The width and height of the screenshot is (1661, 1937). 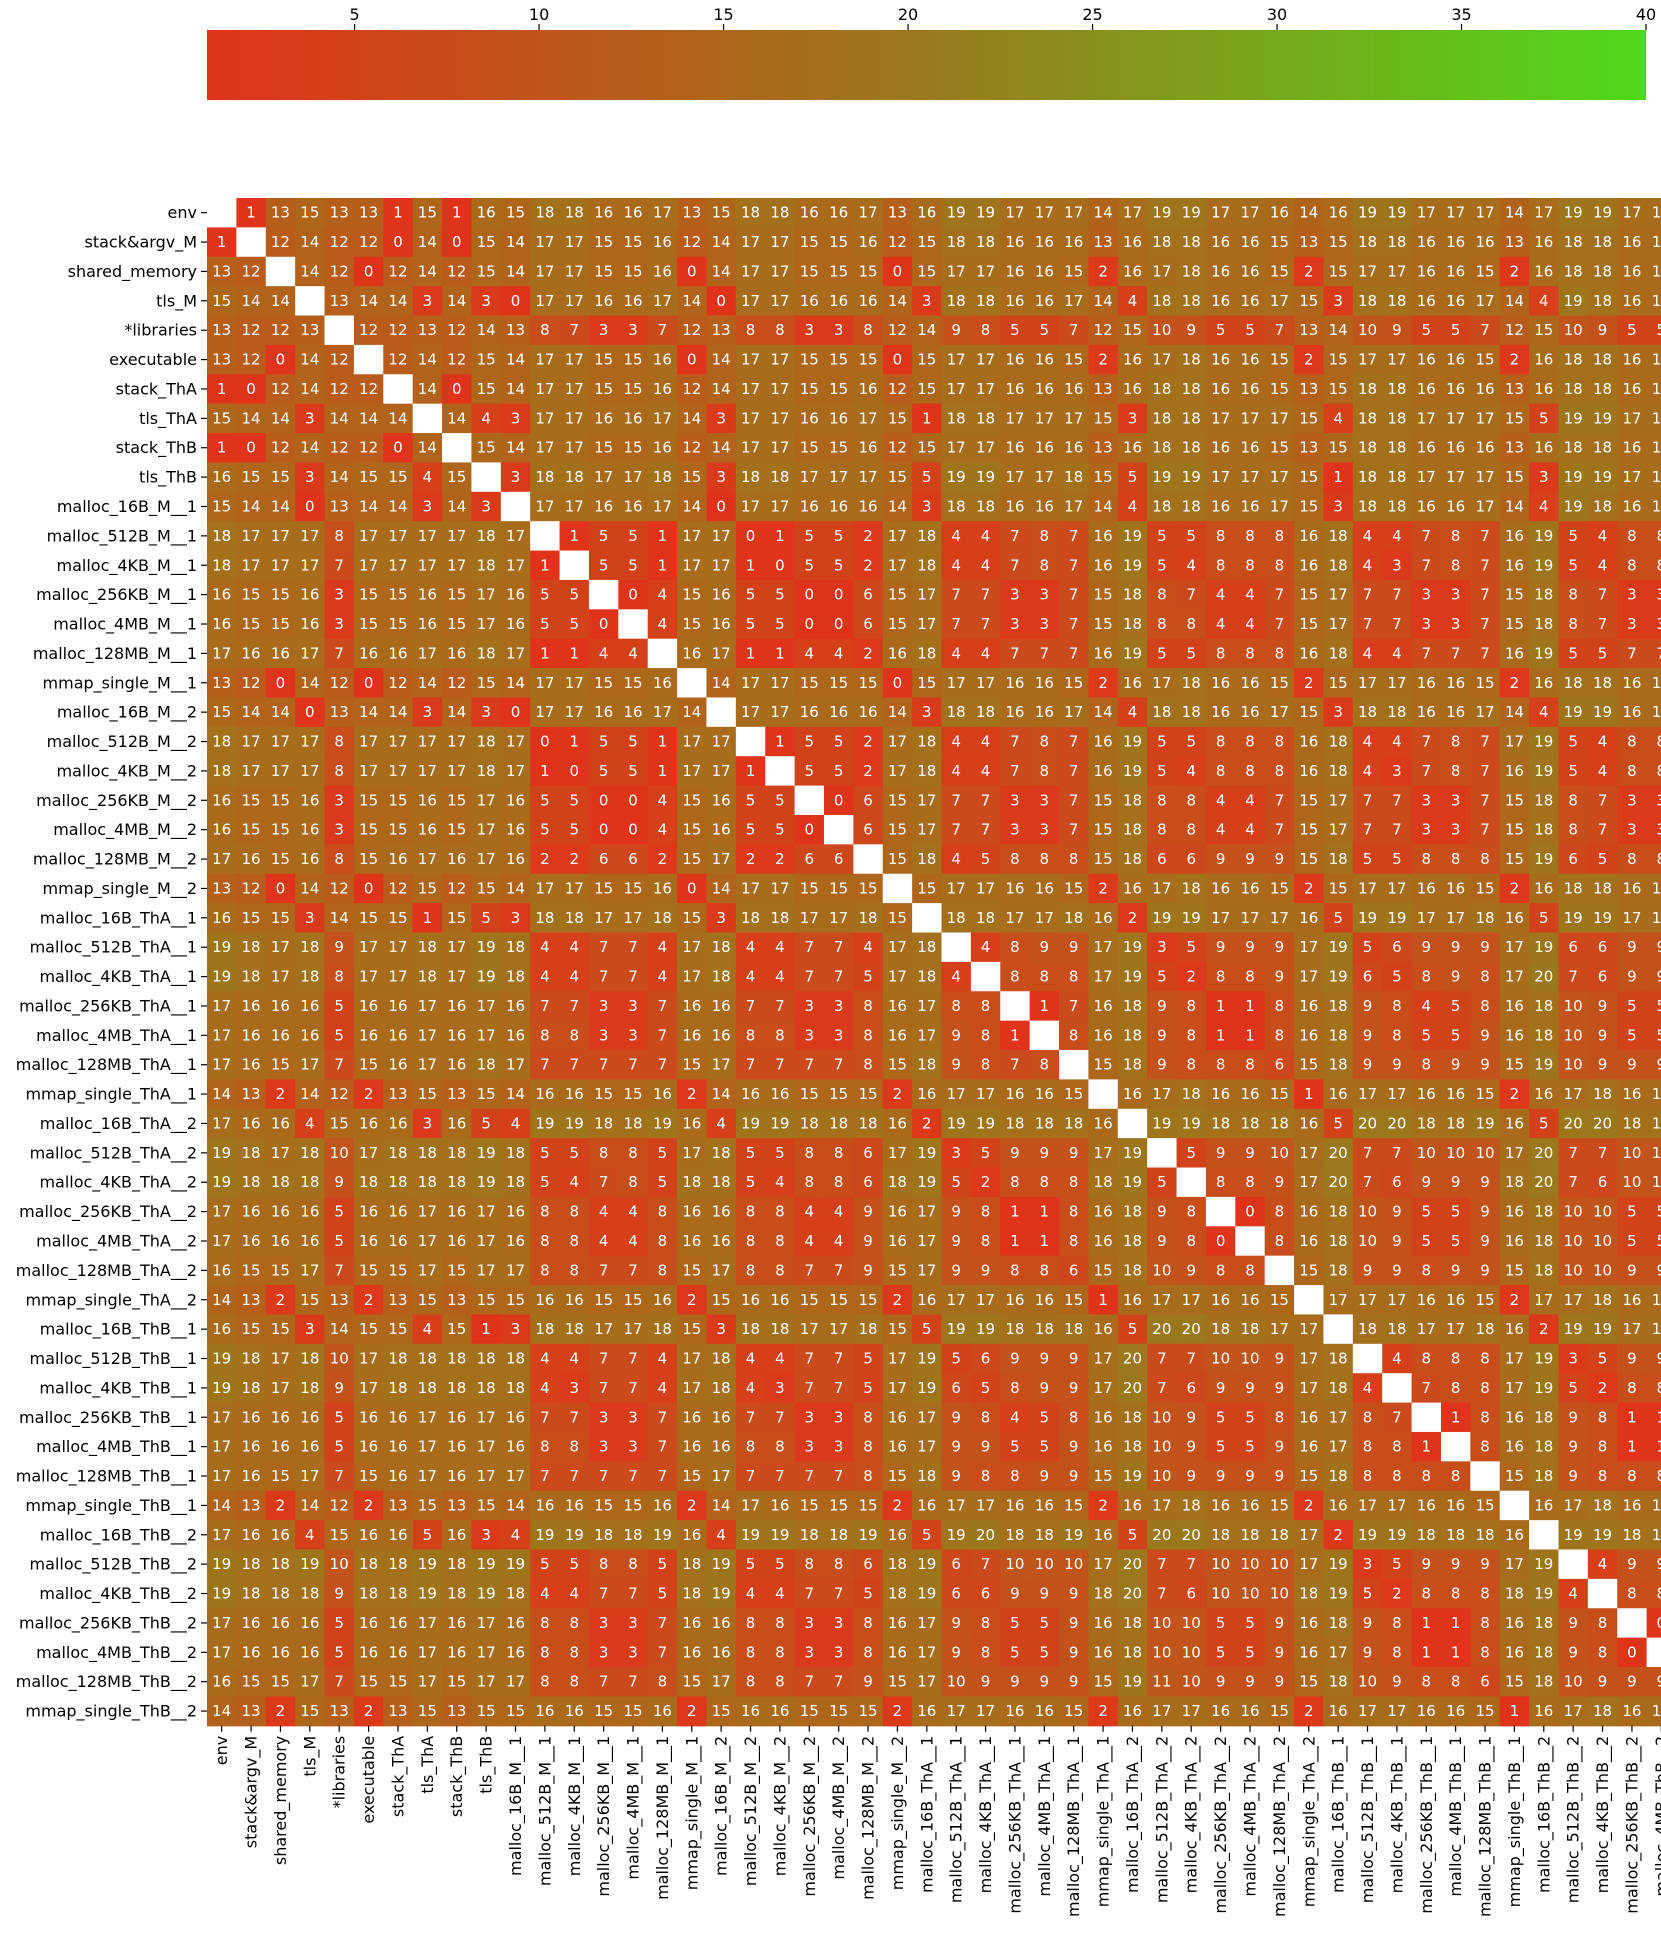 What do you see at coordinates (1338, 1535) in the screenshot?
I see `heatmap-cell-label: 2` at bounding box center [1338, 1535].